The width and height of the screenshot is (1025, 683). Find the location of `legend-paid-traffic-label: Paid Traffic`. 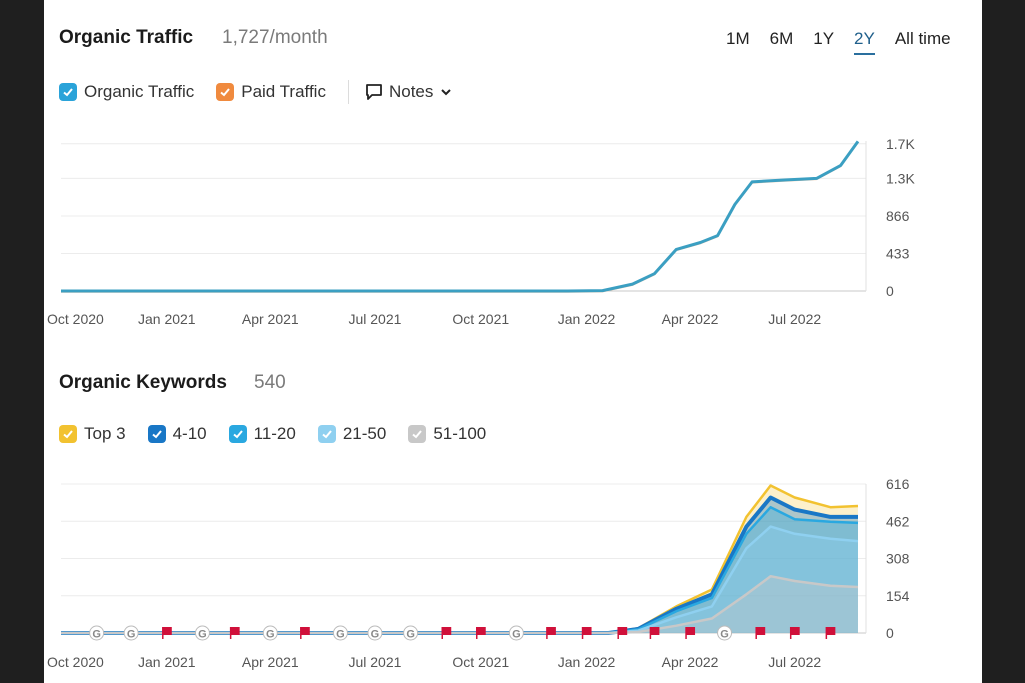

legend-paid-traffic-label: Paid Traffic is located at coordinates (283, 91).